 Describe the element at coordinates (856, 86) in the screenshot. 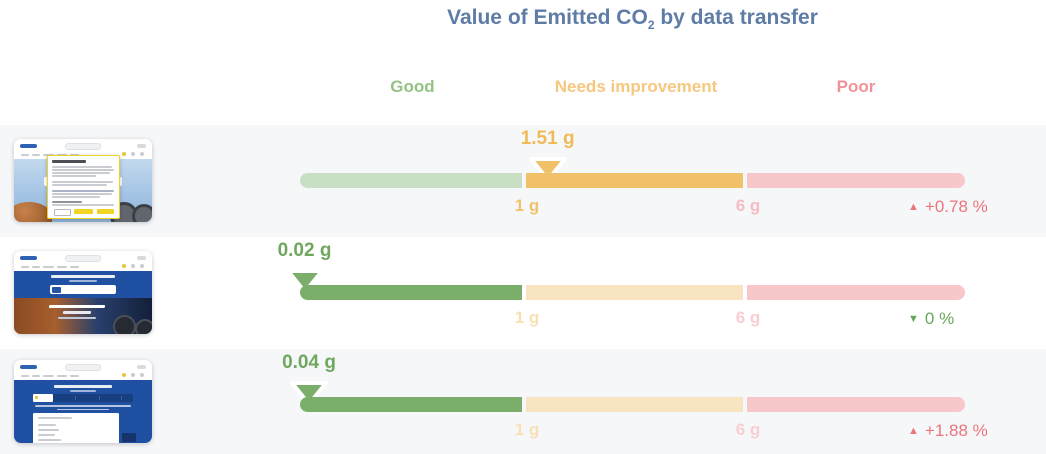

I see `legend-poor: Poor` at that location.